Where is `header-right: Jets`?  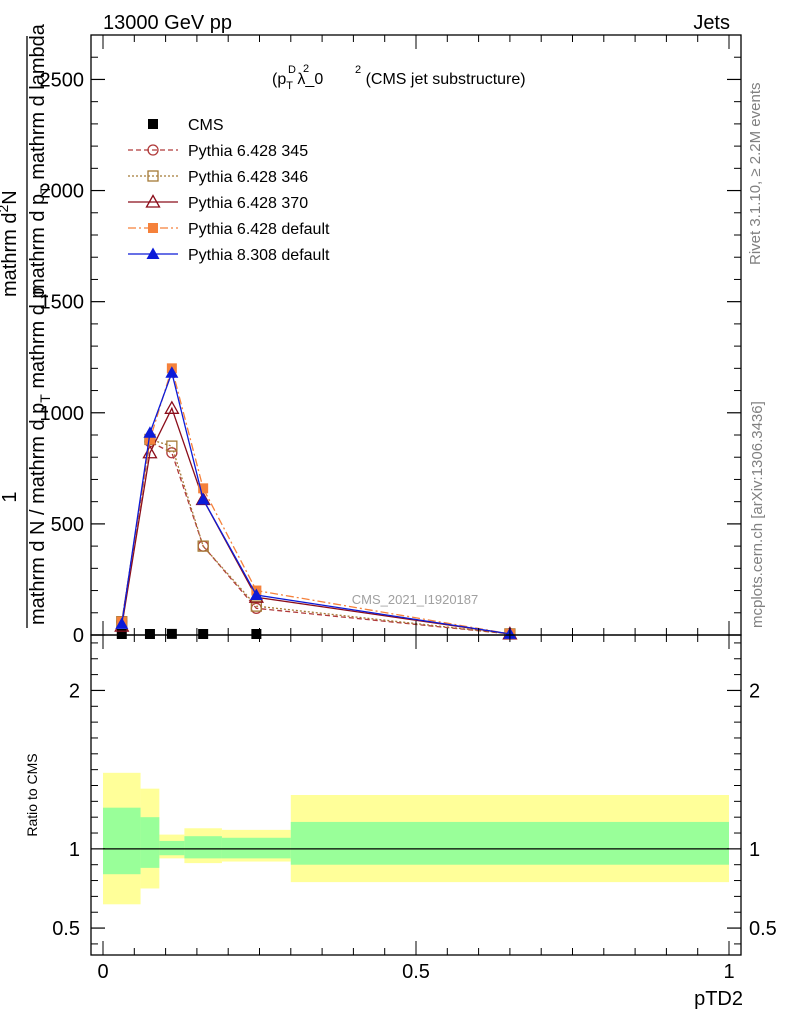
header-right: Jets is located at coordinates (711, 23).